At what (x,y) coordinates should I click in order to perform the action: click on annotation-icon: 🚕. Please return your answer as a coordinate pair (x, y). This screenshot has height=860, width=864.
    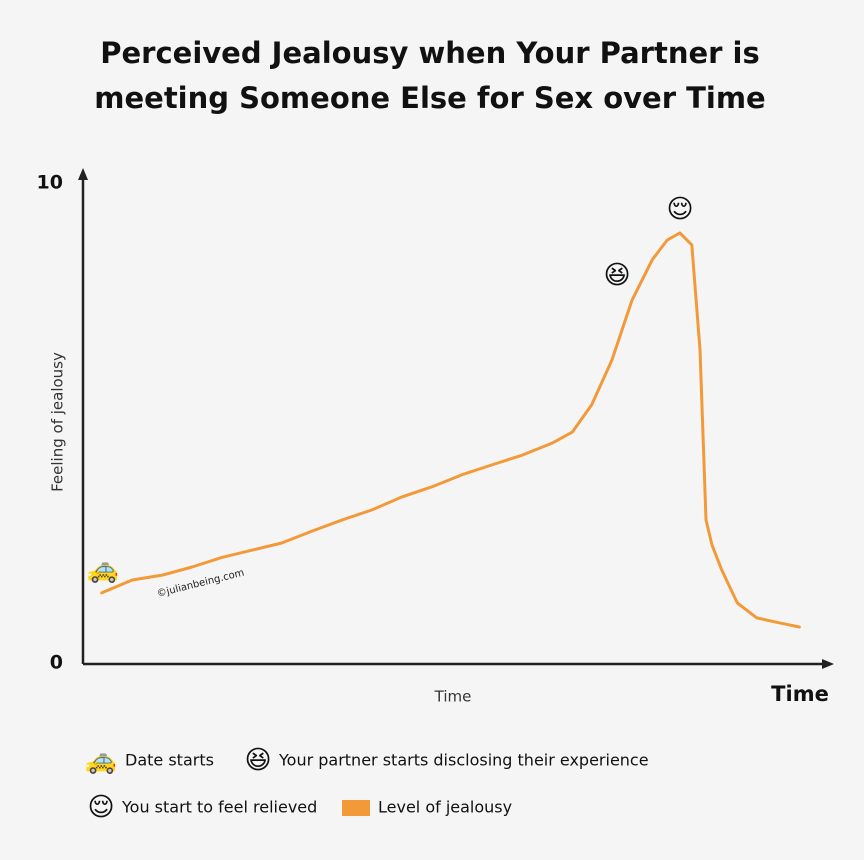
    Looking at the image, I should click on (103, 570).